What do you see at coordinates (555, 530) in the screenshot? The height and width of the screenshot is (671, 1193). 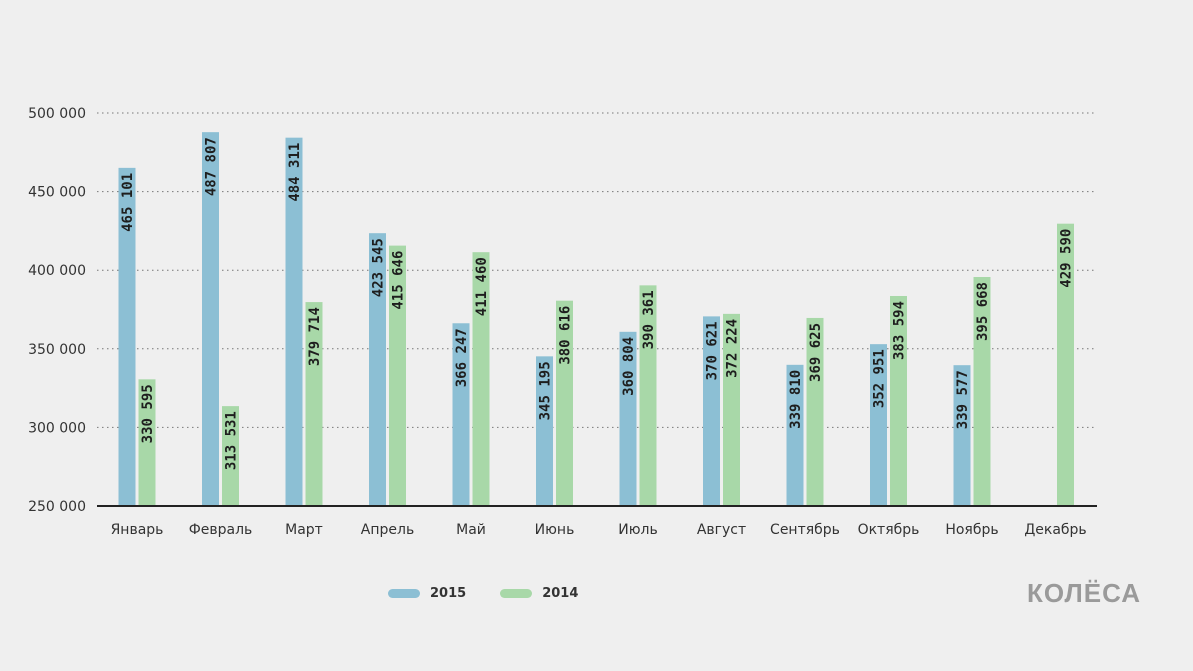 I see `x-category-label: Июнь` at bounding box center [555, 530].